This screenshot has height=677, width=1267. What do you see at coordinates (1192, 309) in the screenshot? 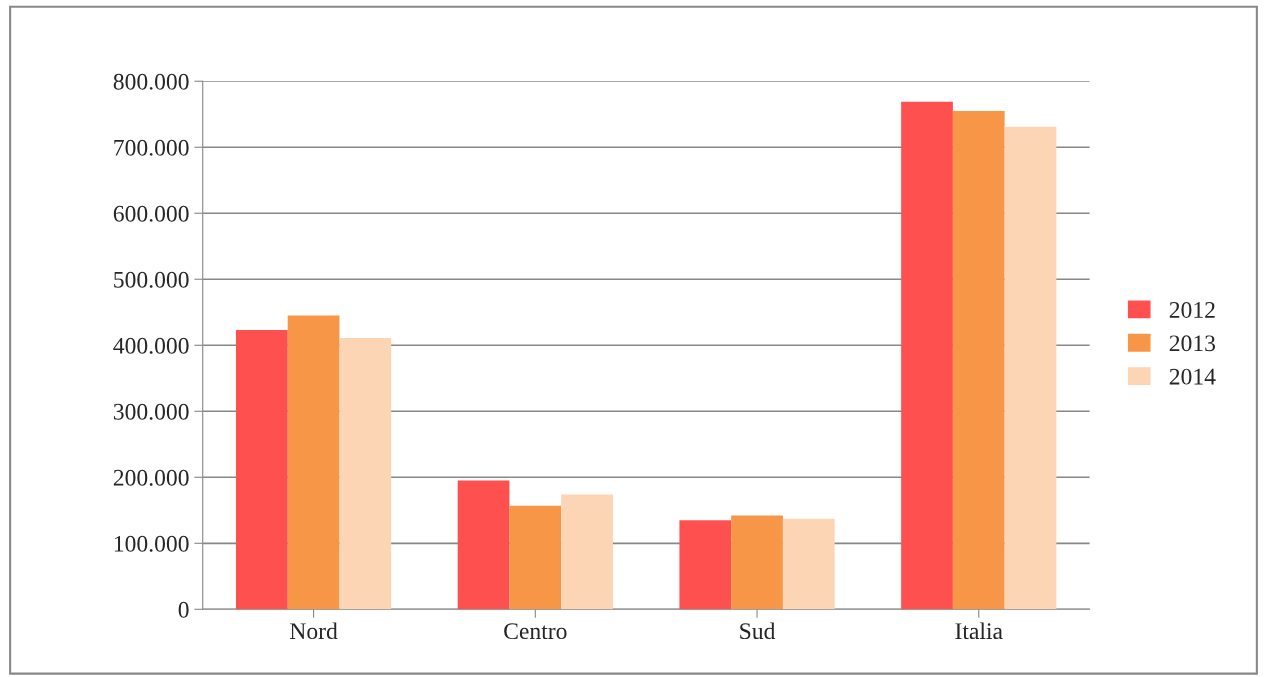
I see `legend-label: 2012` at bounding box center [1192, 309].